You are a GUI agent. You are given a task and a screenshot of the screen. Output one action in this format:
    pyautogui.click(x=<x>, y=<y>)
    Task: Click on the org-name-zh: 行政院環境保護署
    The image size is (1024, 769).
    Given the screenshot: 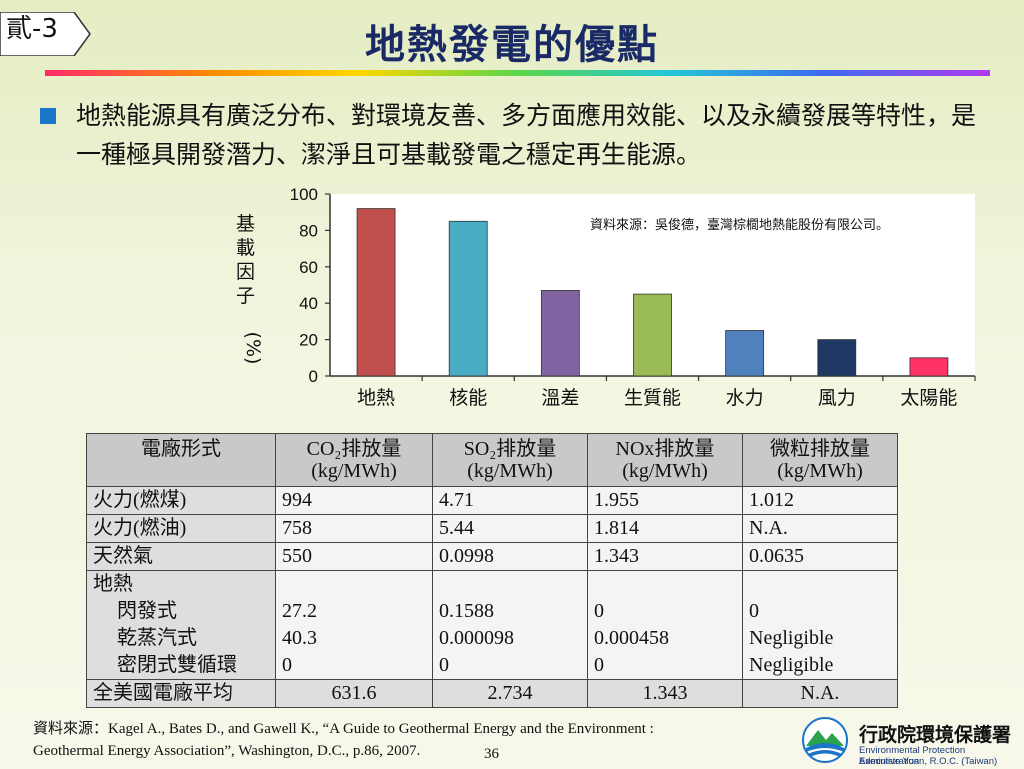 What is the action you would take?
    pyautogui.click(x=935, y=735)
    